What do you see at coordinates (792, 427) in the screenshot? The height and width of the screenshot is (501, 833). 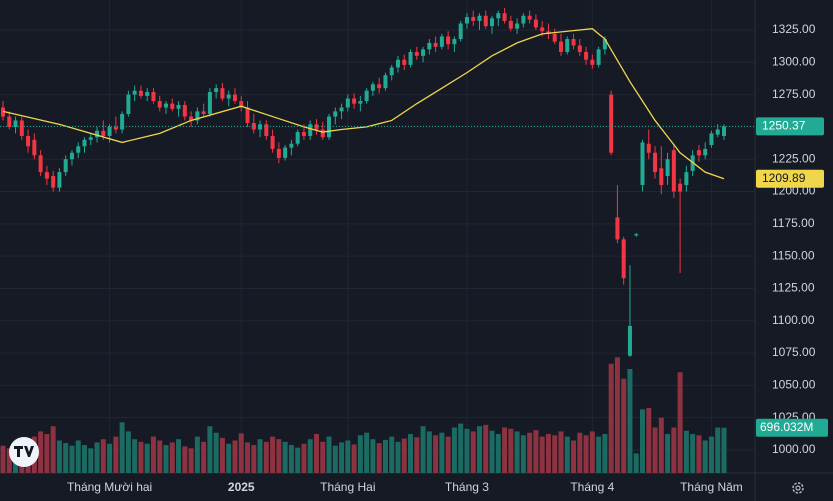 I see `volume-value-box` at bounding box center [792, 427].